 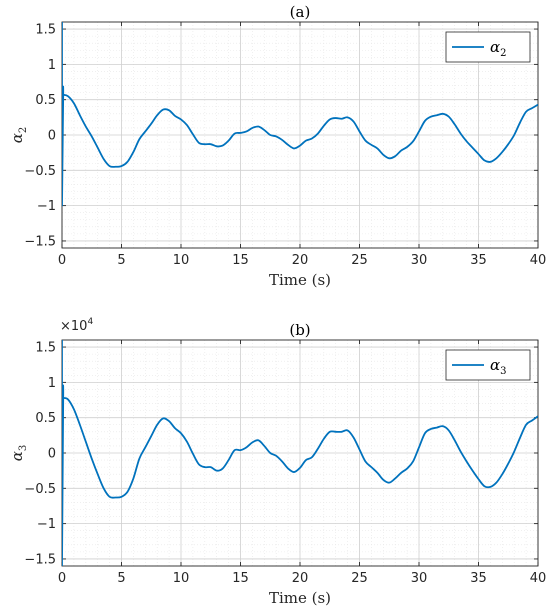 What do you see at coordinates (299, 330) in the screenshot?
I see `chart-title: (b)` at bounding box center [299, 330].